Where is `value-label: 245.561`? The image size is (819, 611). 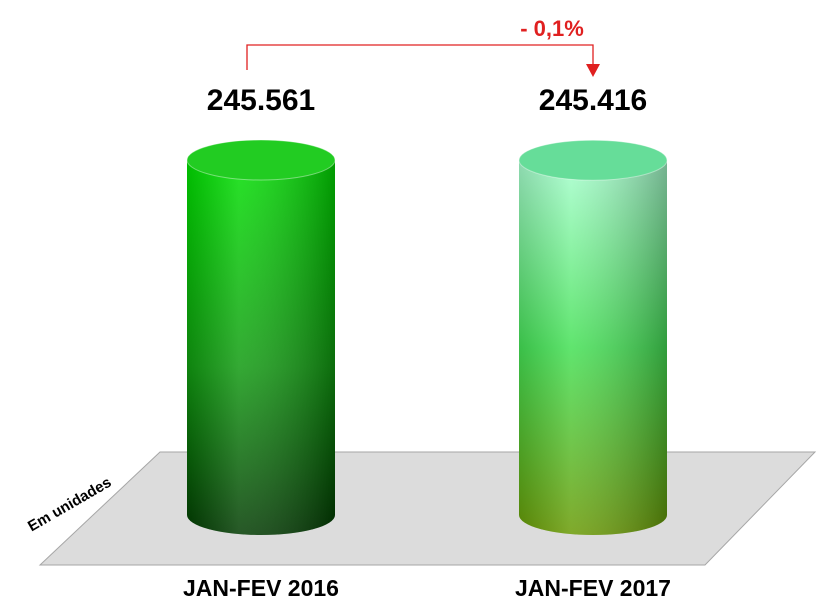 value-label: 245.561 is located at coordinates (261, 100).